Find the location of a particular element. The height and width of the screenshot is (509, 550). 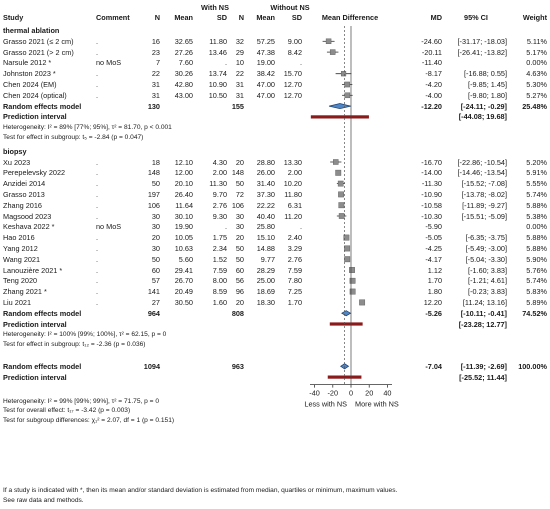

x-tick-label: -20 is located at coordinates (333, 393).